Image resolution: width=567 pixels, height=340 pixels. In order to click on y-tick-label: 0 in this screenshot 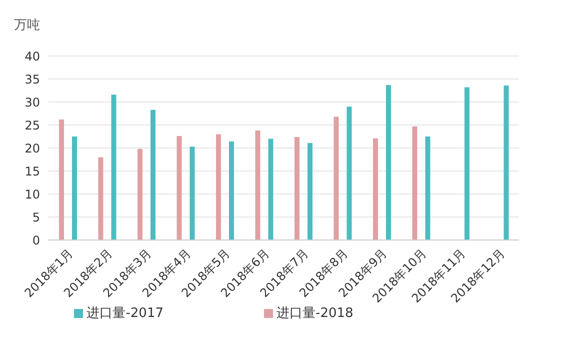, I will do `click(36, 240)`.